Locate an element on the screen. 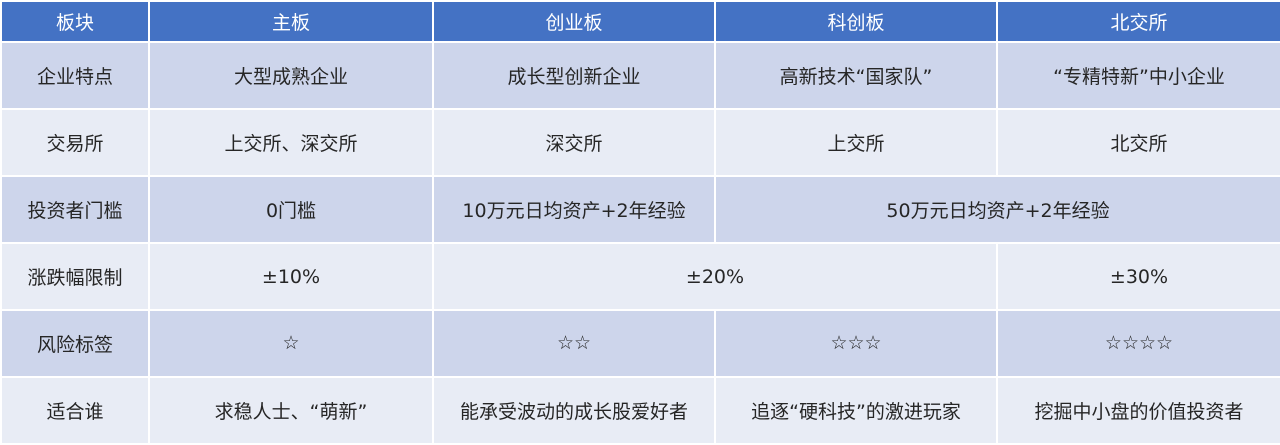 The image size is (1280, 445). row-label: 适合谁 is located at coordinates (75, 410).